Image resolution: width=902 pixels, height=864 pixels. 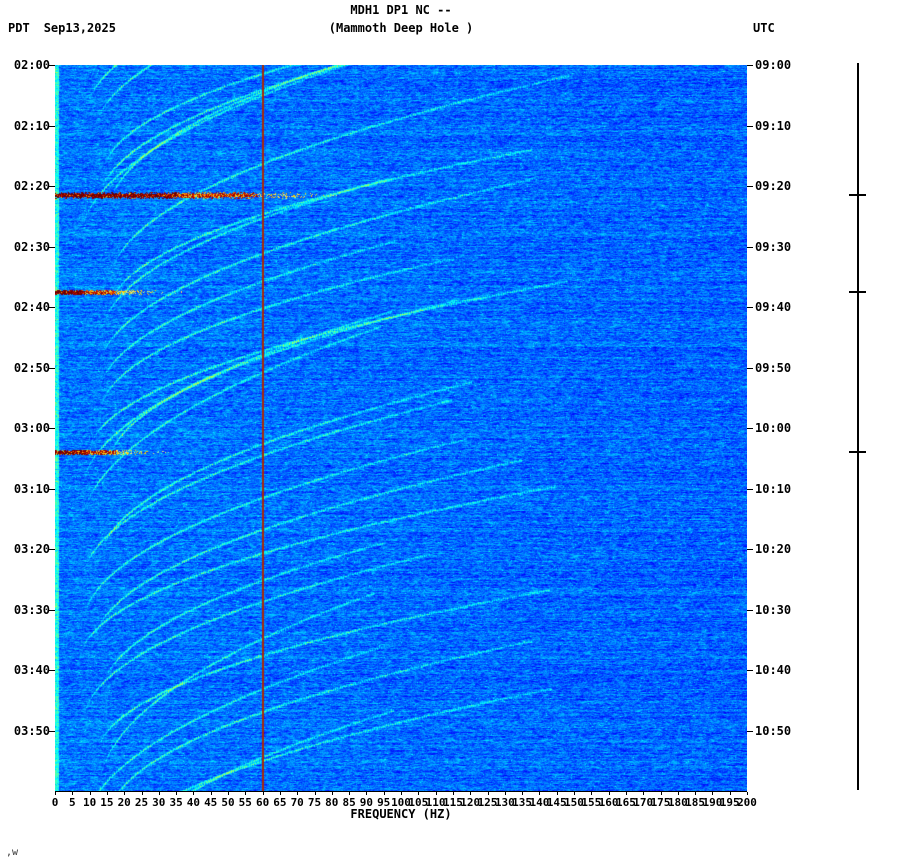 I want to click on left-time-tick-label: 03:40, so click(x=31, y=670).